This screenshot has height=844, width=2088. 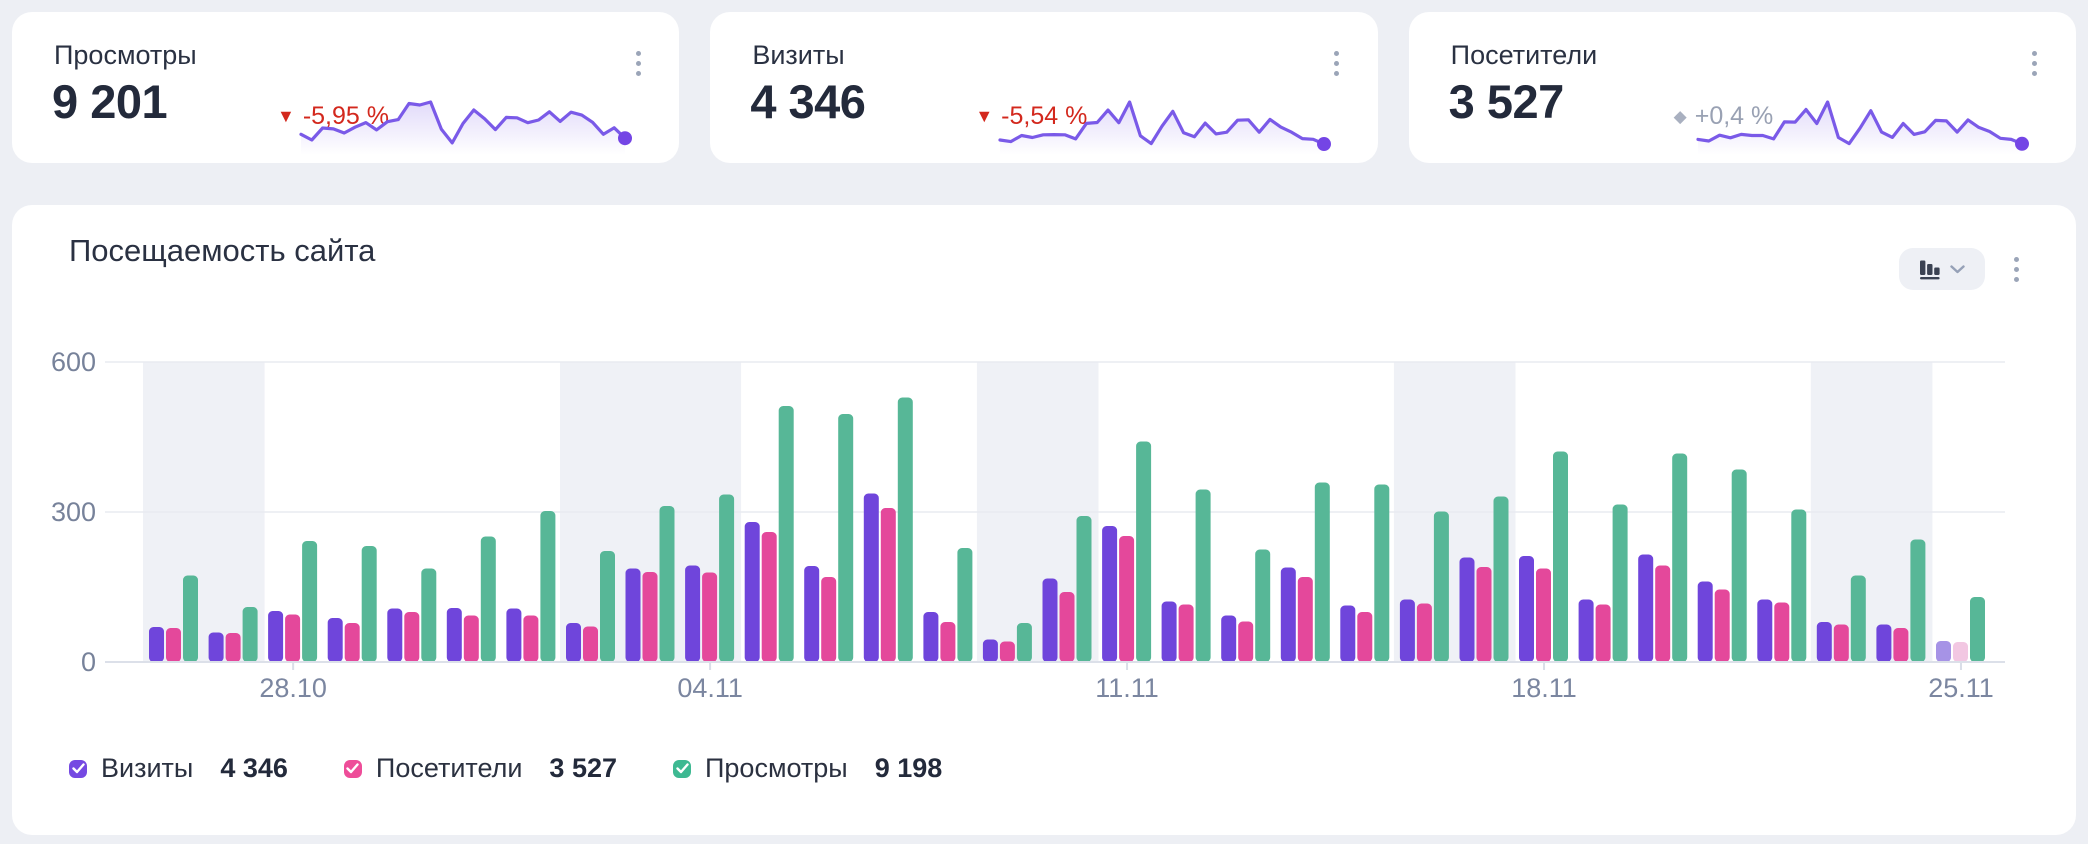 I want to click on legend-item-pageviews: Просмотры 9 198, so click(x=807, y=768).